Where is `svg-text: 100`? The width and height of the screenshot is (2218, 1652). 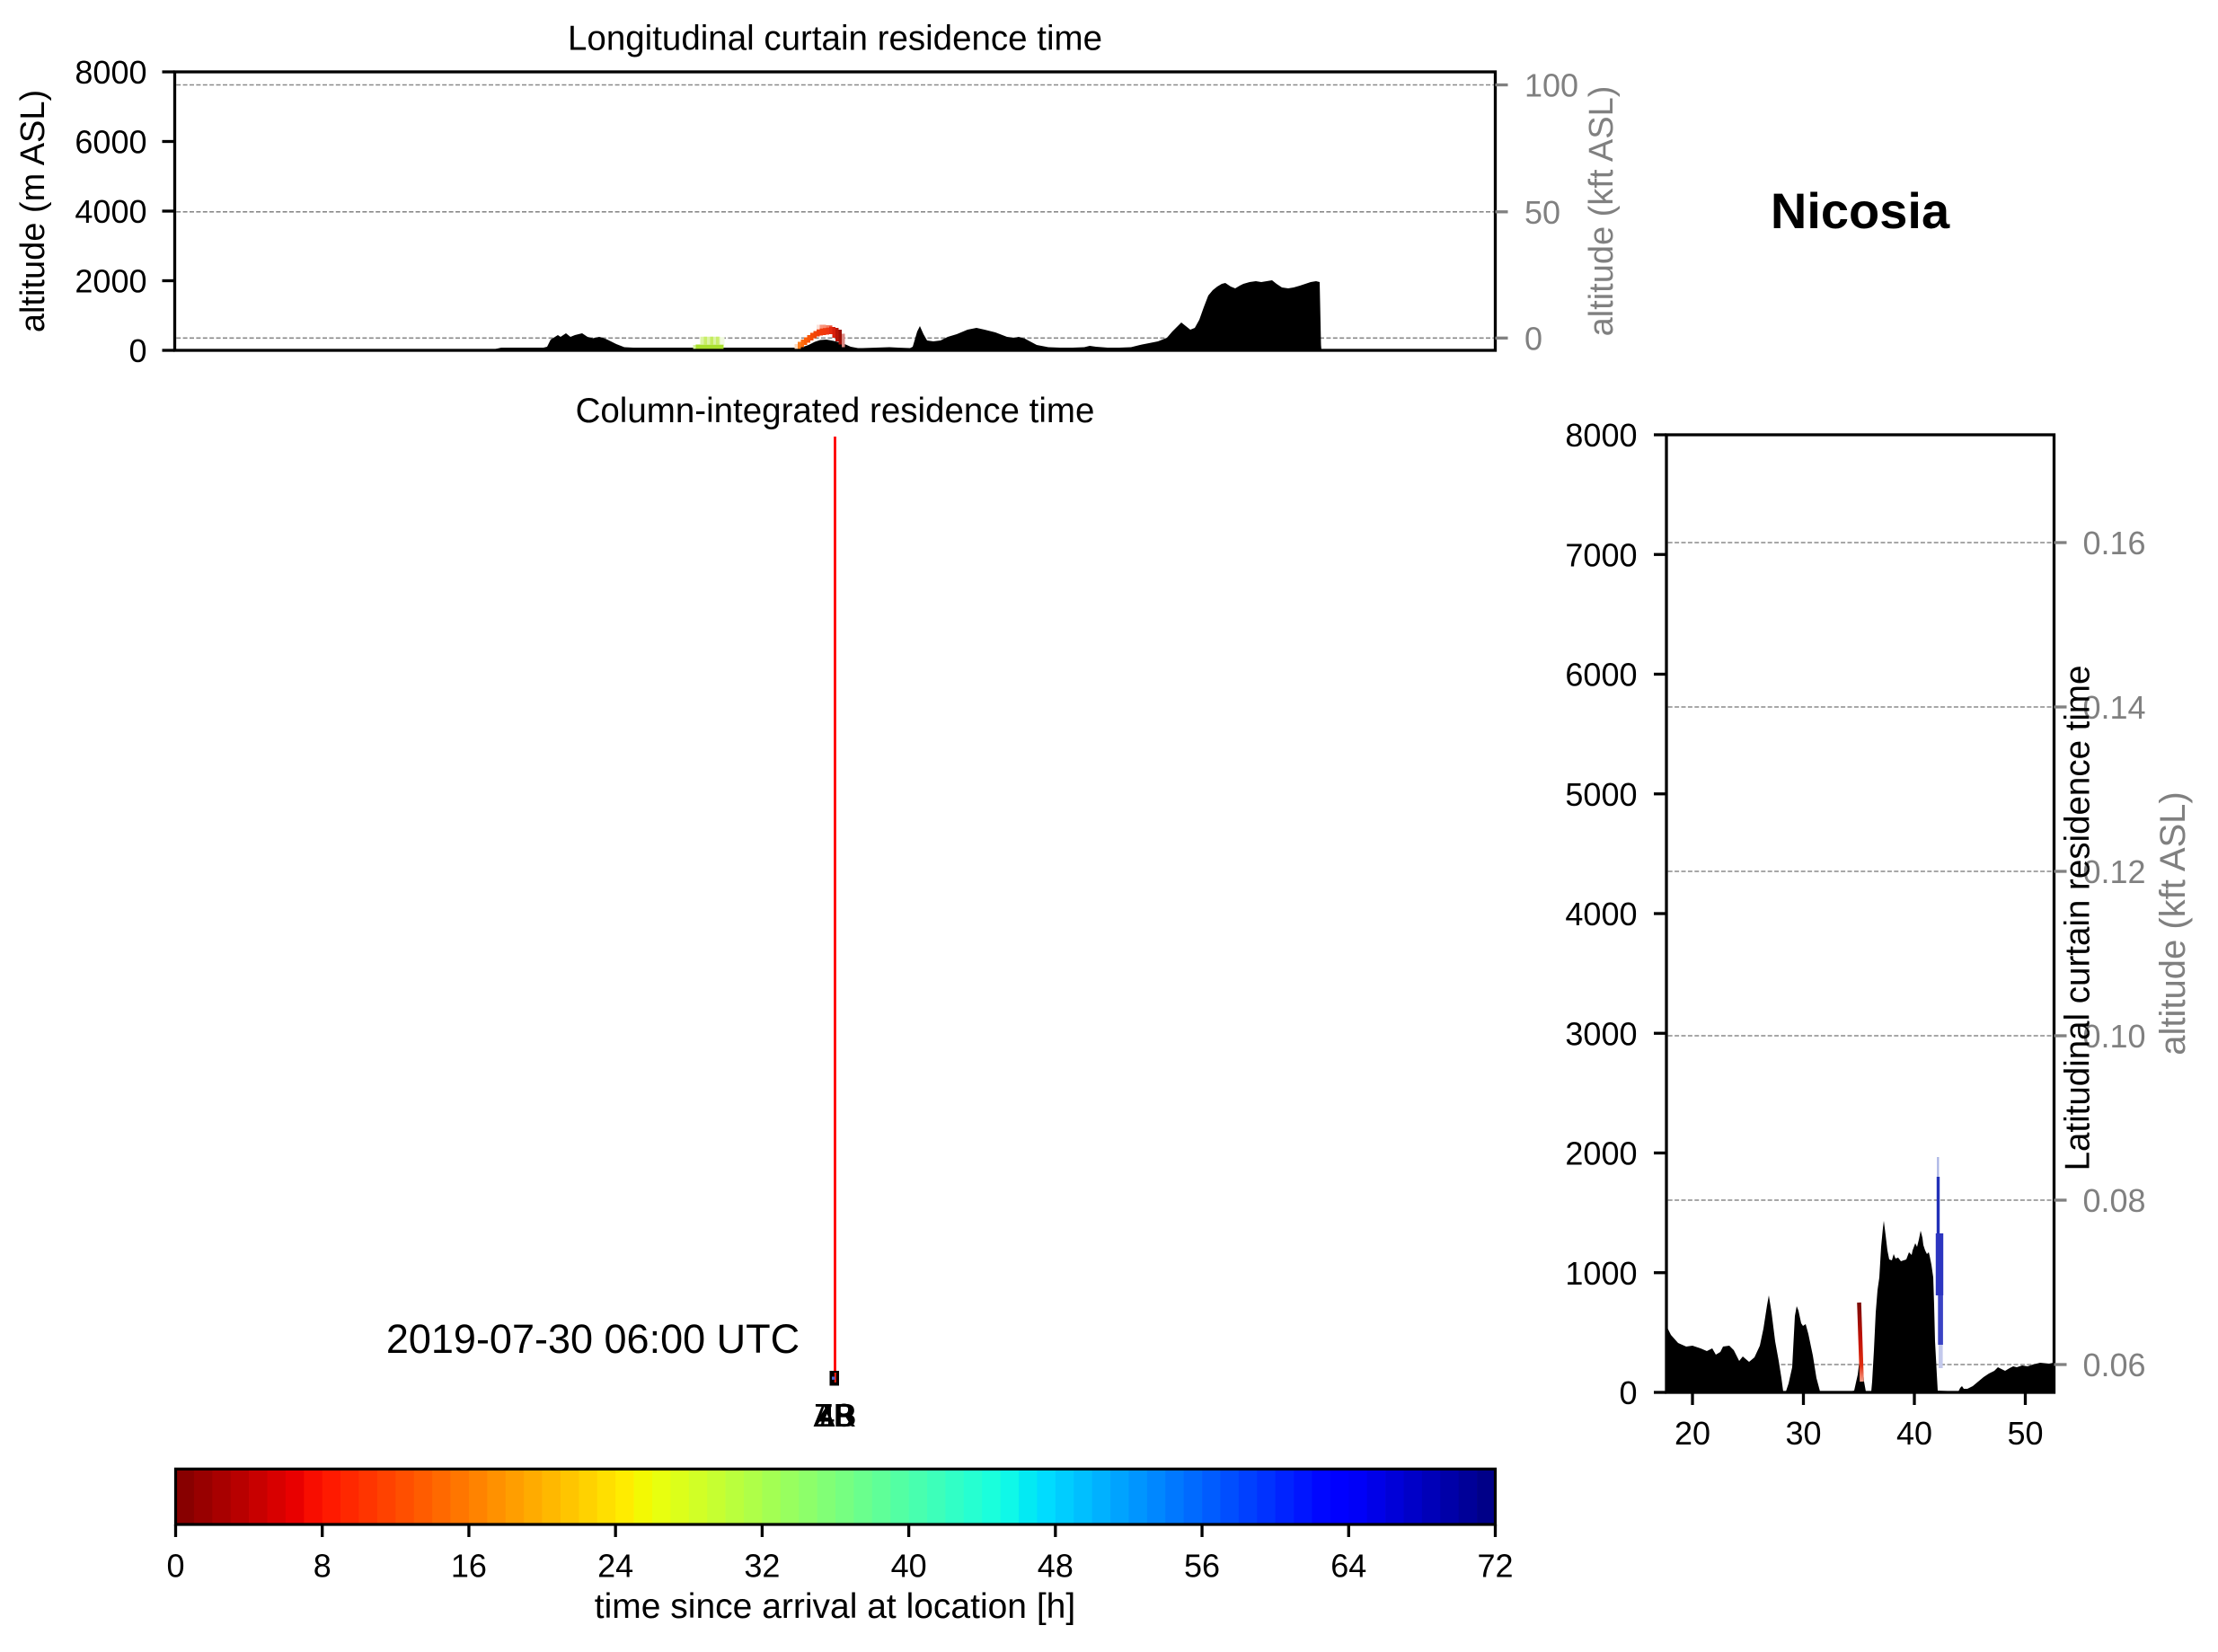 svg-text: 100 is located at coordinates (1551, 85).